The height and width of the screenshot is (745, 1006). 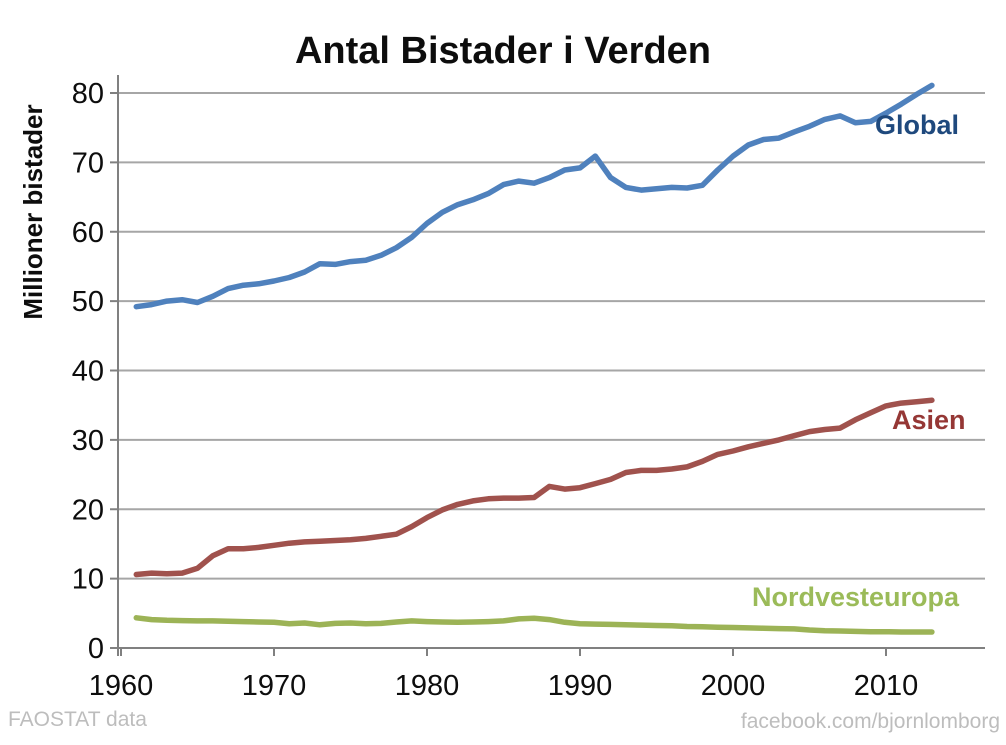 What do you see at coordinates (929, 420) in the screenshot?
I see `series-label-asien: Asien` at bounding box center [929, 420].